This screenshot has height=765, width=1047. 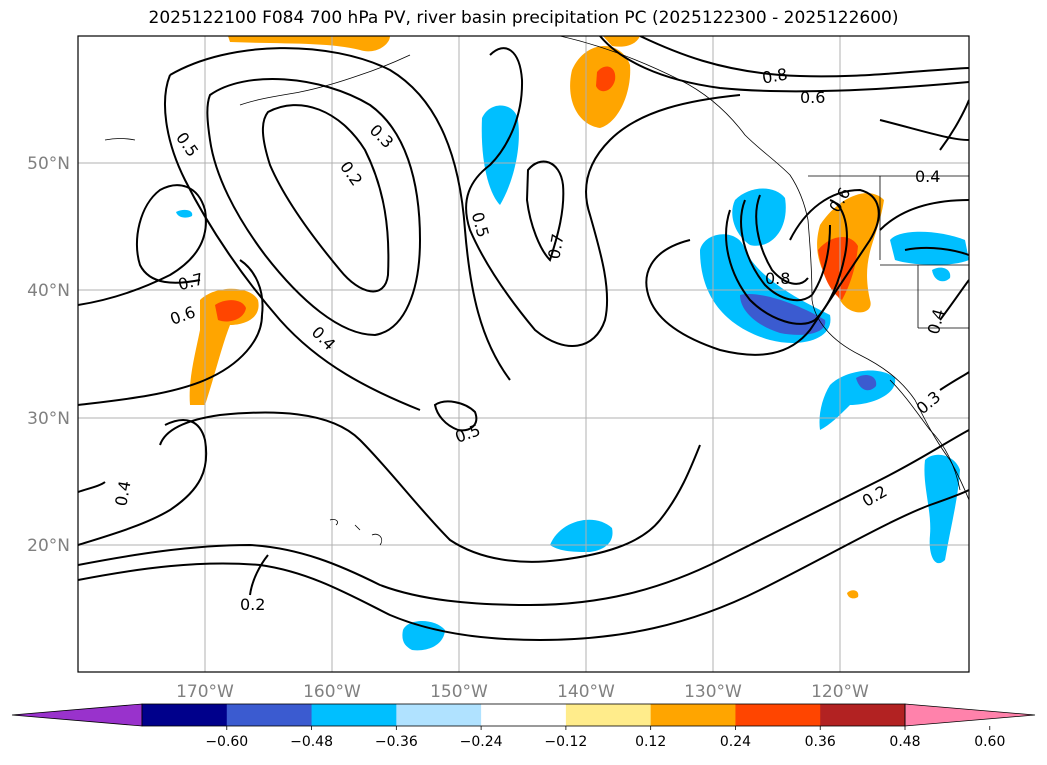 I want to click on lon-label: 170°W, so click(x=205, y=692).